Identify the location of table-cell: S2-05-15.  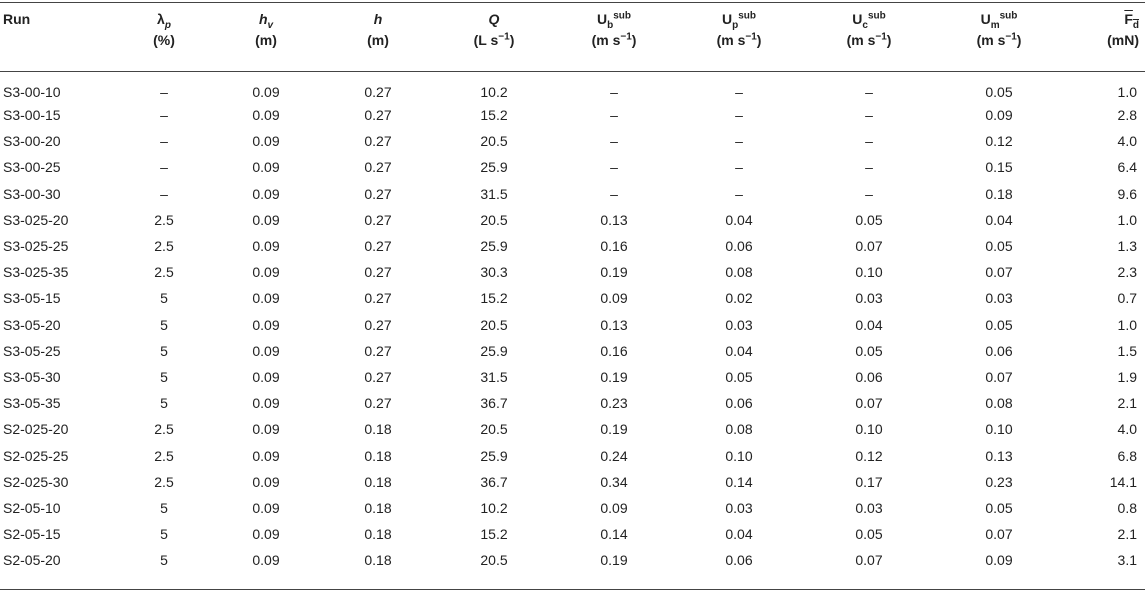
(32, 534).